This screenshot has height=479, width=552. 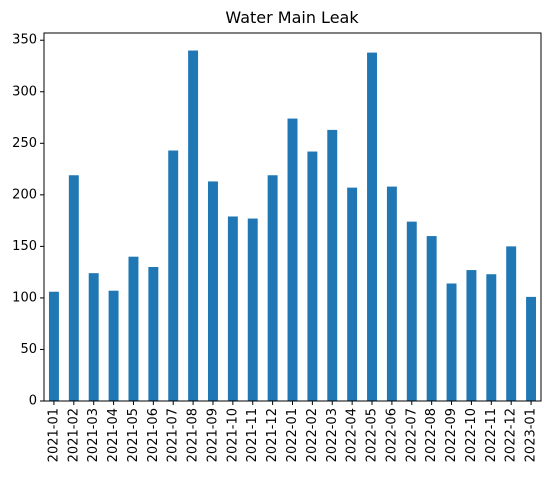 What do you see at coordinates (411, 435) in the screenshot?
I see `x-tick-label: 2022-07` at bounding box center [411, 435].